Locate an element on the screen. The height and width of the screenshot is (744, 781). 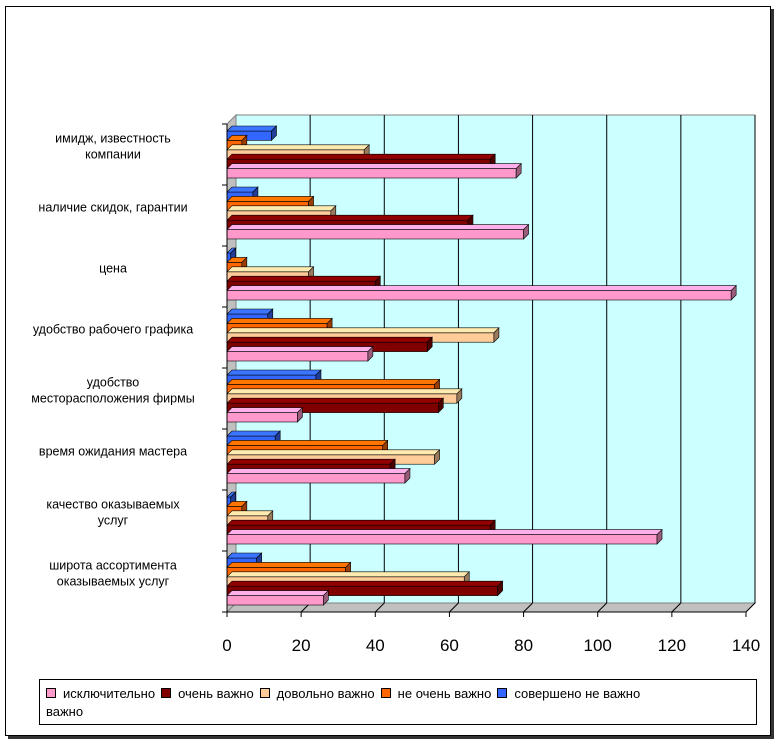
legend-label: не очень важно is located at coordinates (444, 693).